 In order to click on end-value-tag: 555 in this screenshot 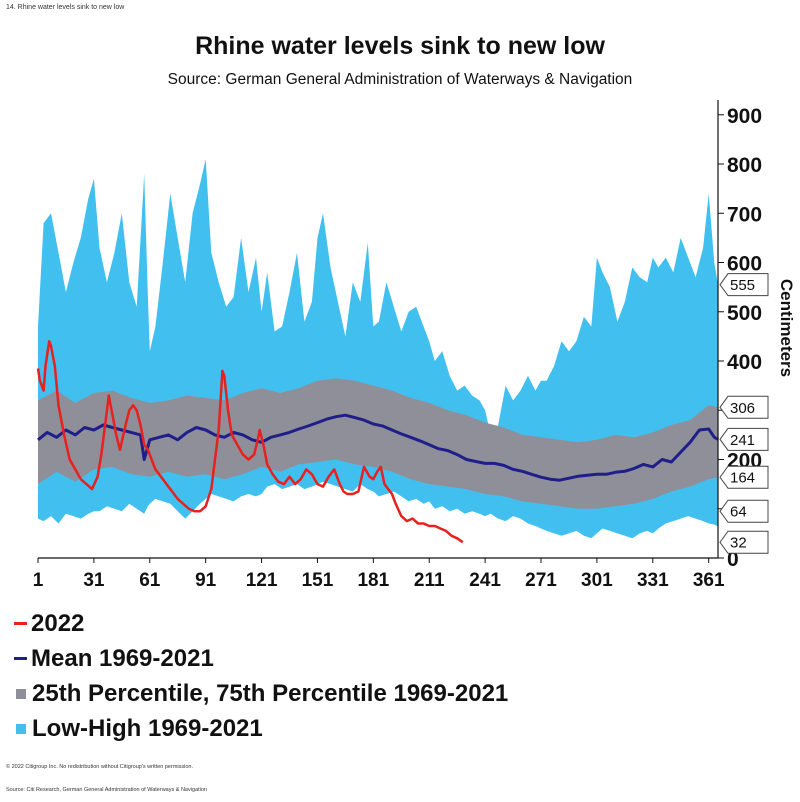, I will do `click(744, 285)`.